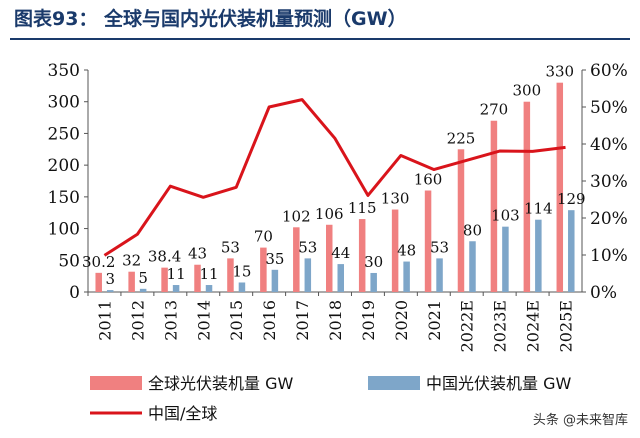  What do you see at coordinates (401, 320) in the screenshot?
I see `x-tick-label: 2020` at bounding box center [401, 320].